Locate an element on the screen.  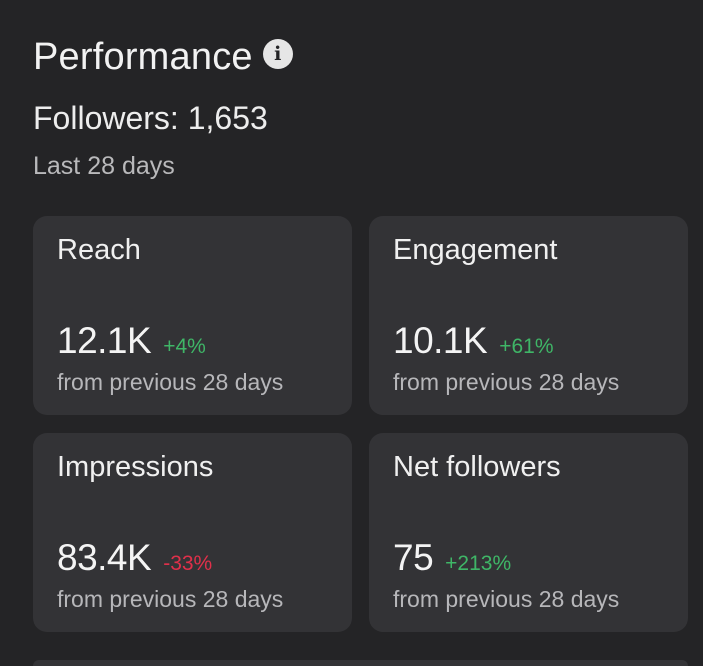
performance-header: Performance i is located at coordinates (163, 57).